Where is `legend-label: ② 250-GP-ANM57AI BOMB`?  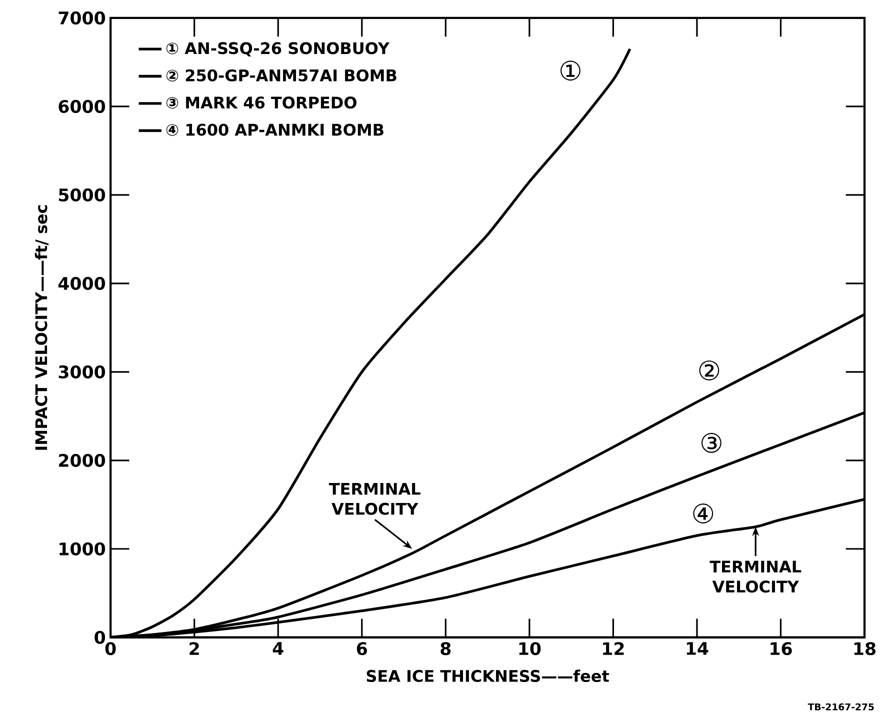
legend-label: ② 250-GP-ANM57AI BOMB is located at coordinates (281, 75).